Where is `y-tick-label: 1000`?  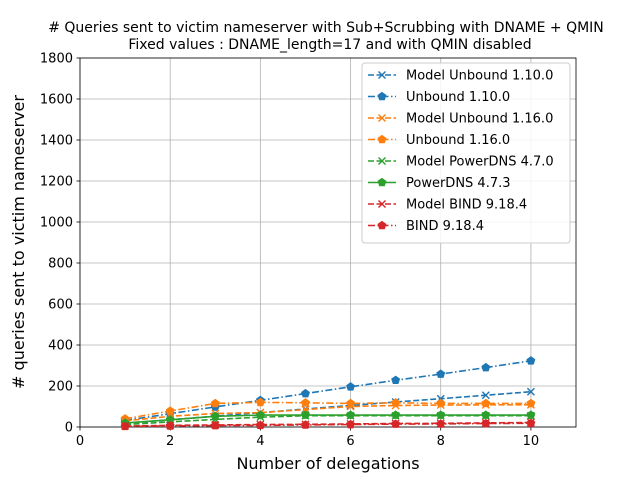 y-tick-label: 1000 is located at coordinates (56, 223).